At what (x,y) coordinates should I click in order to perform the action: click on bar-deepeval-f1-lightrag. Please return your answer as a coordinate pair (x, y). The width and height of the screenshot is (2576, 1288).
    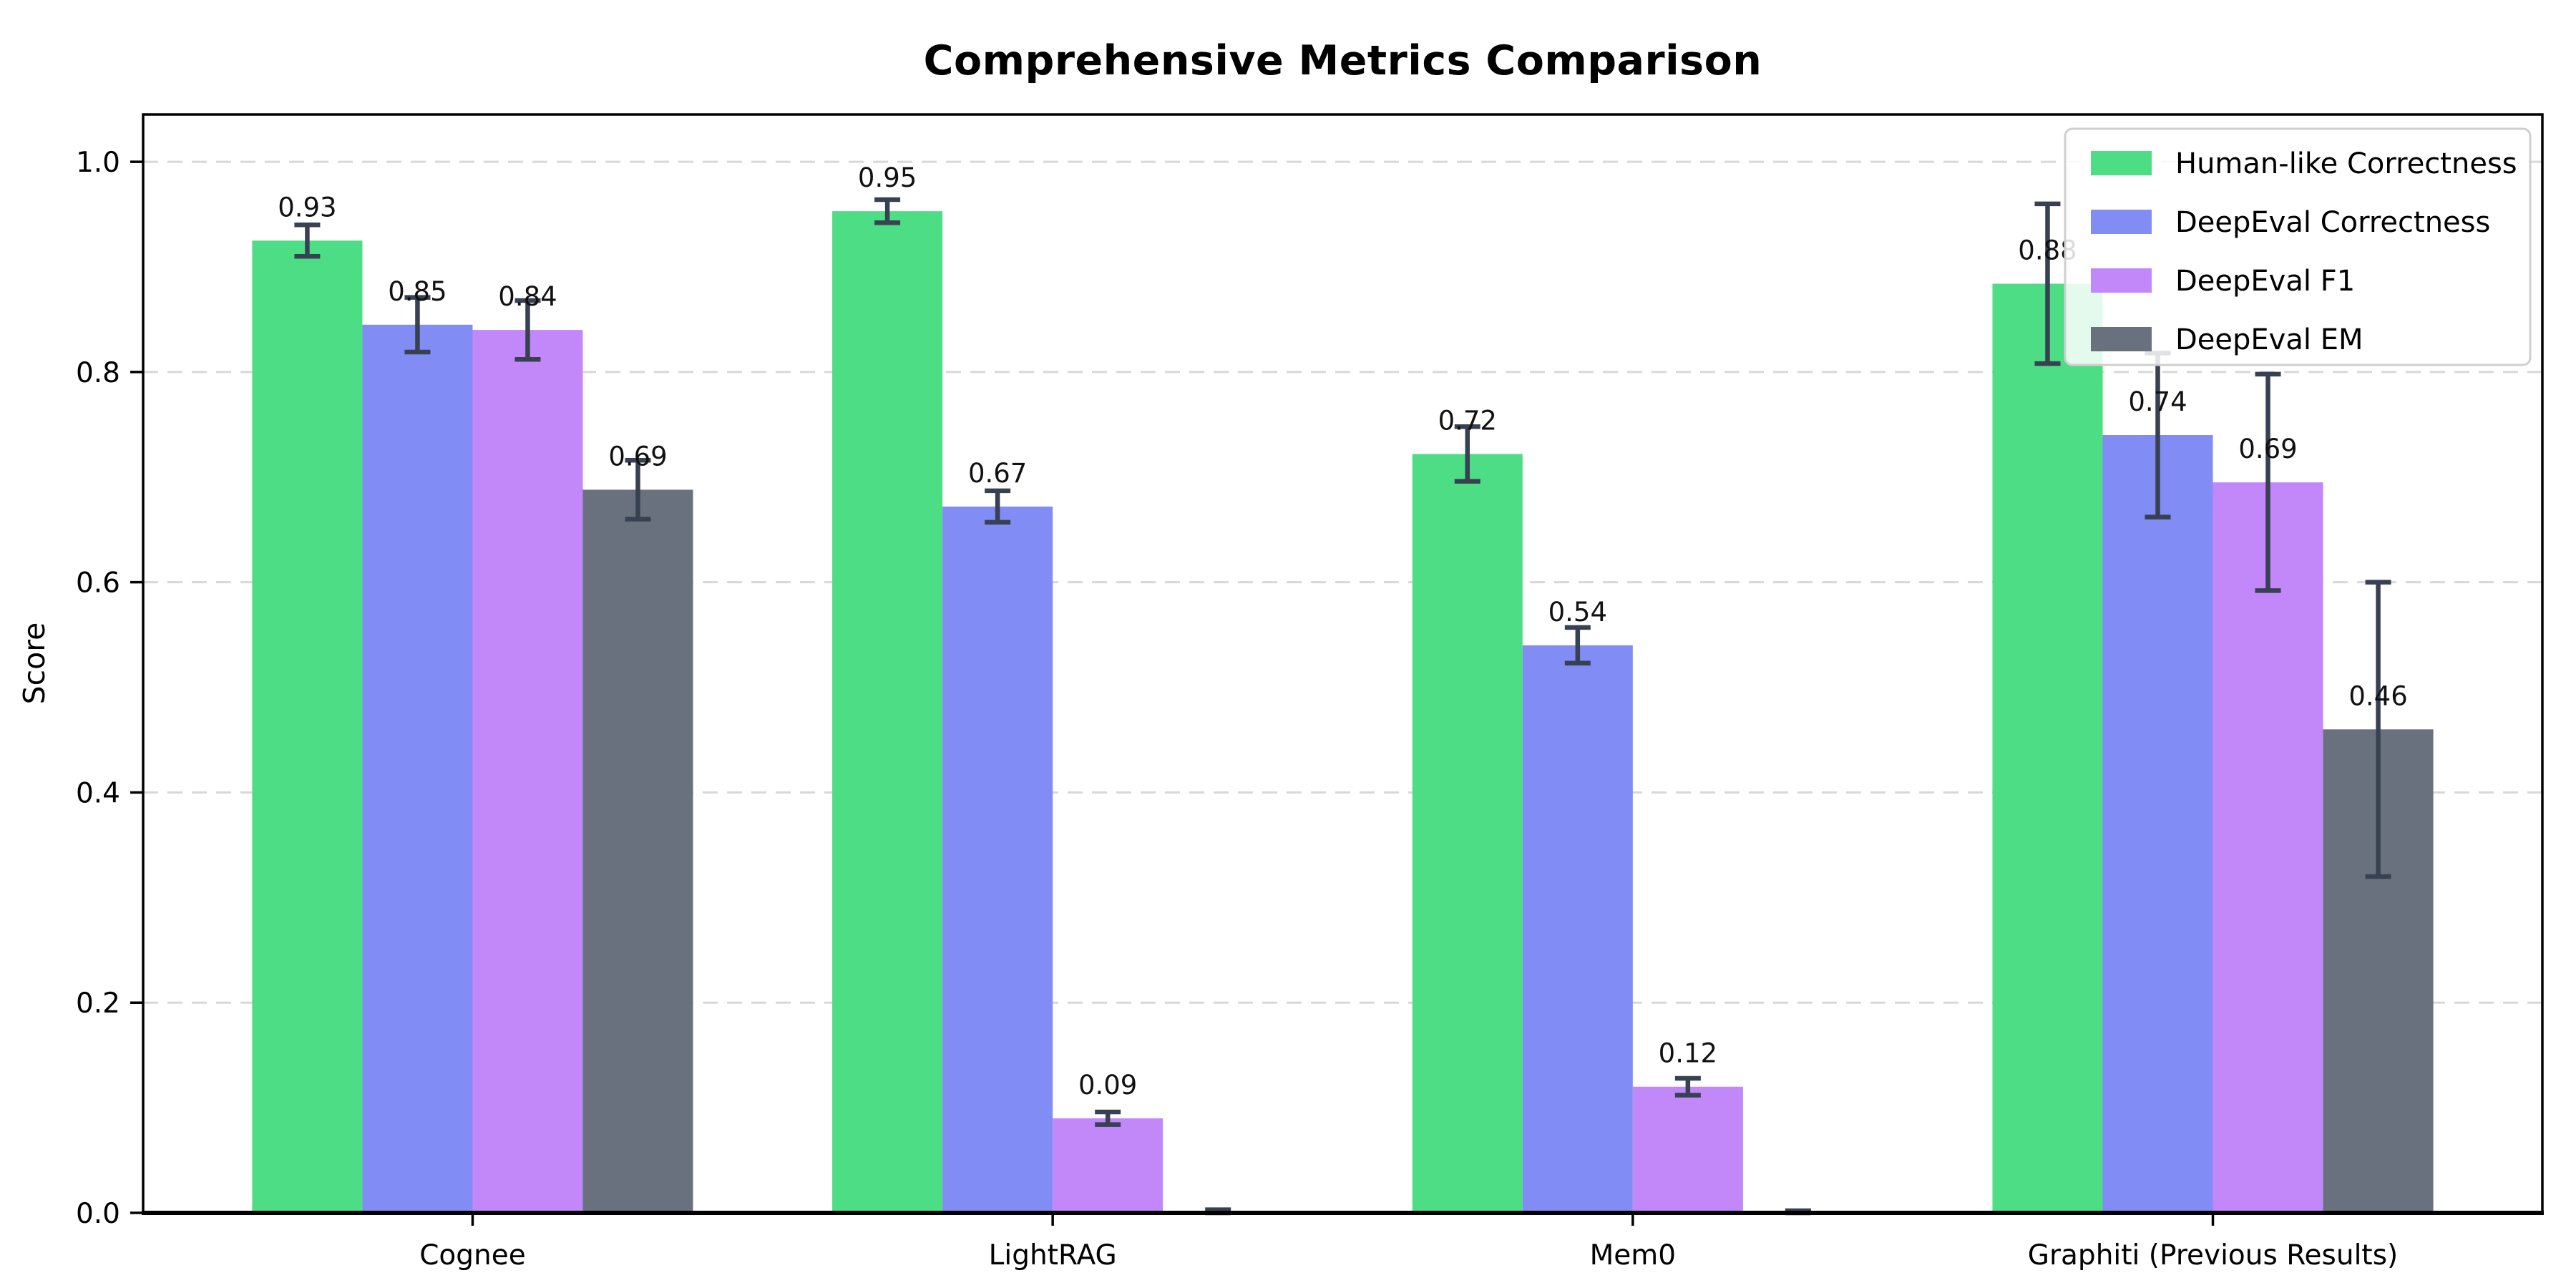
    Looking at the image, I should click on (1108, 1165).